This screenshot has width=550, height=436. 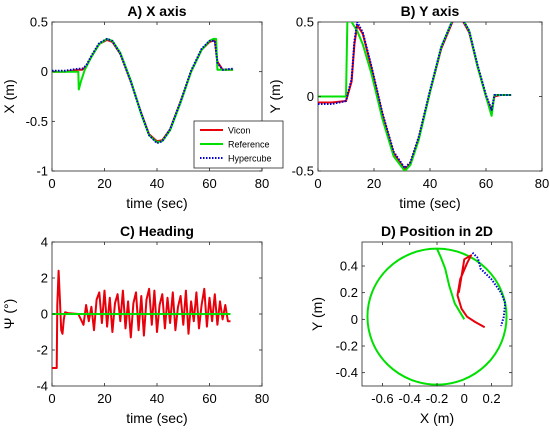 What do you see at coordinates (349, 292) in the screenshot?
I see `y-tick-label: 0.2` at bounding box center [349, 292].